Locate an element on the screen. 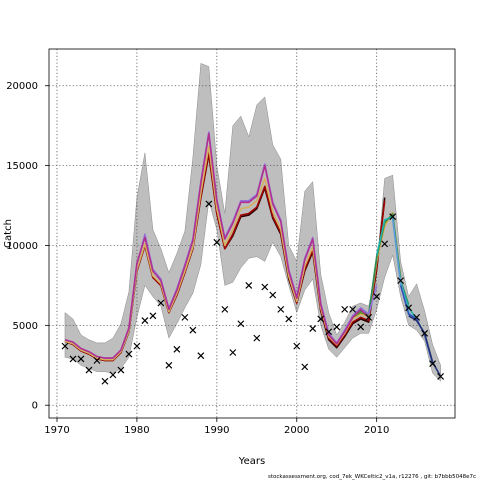  x-axis-label: Years is located at coordinates (251, 461).